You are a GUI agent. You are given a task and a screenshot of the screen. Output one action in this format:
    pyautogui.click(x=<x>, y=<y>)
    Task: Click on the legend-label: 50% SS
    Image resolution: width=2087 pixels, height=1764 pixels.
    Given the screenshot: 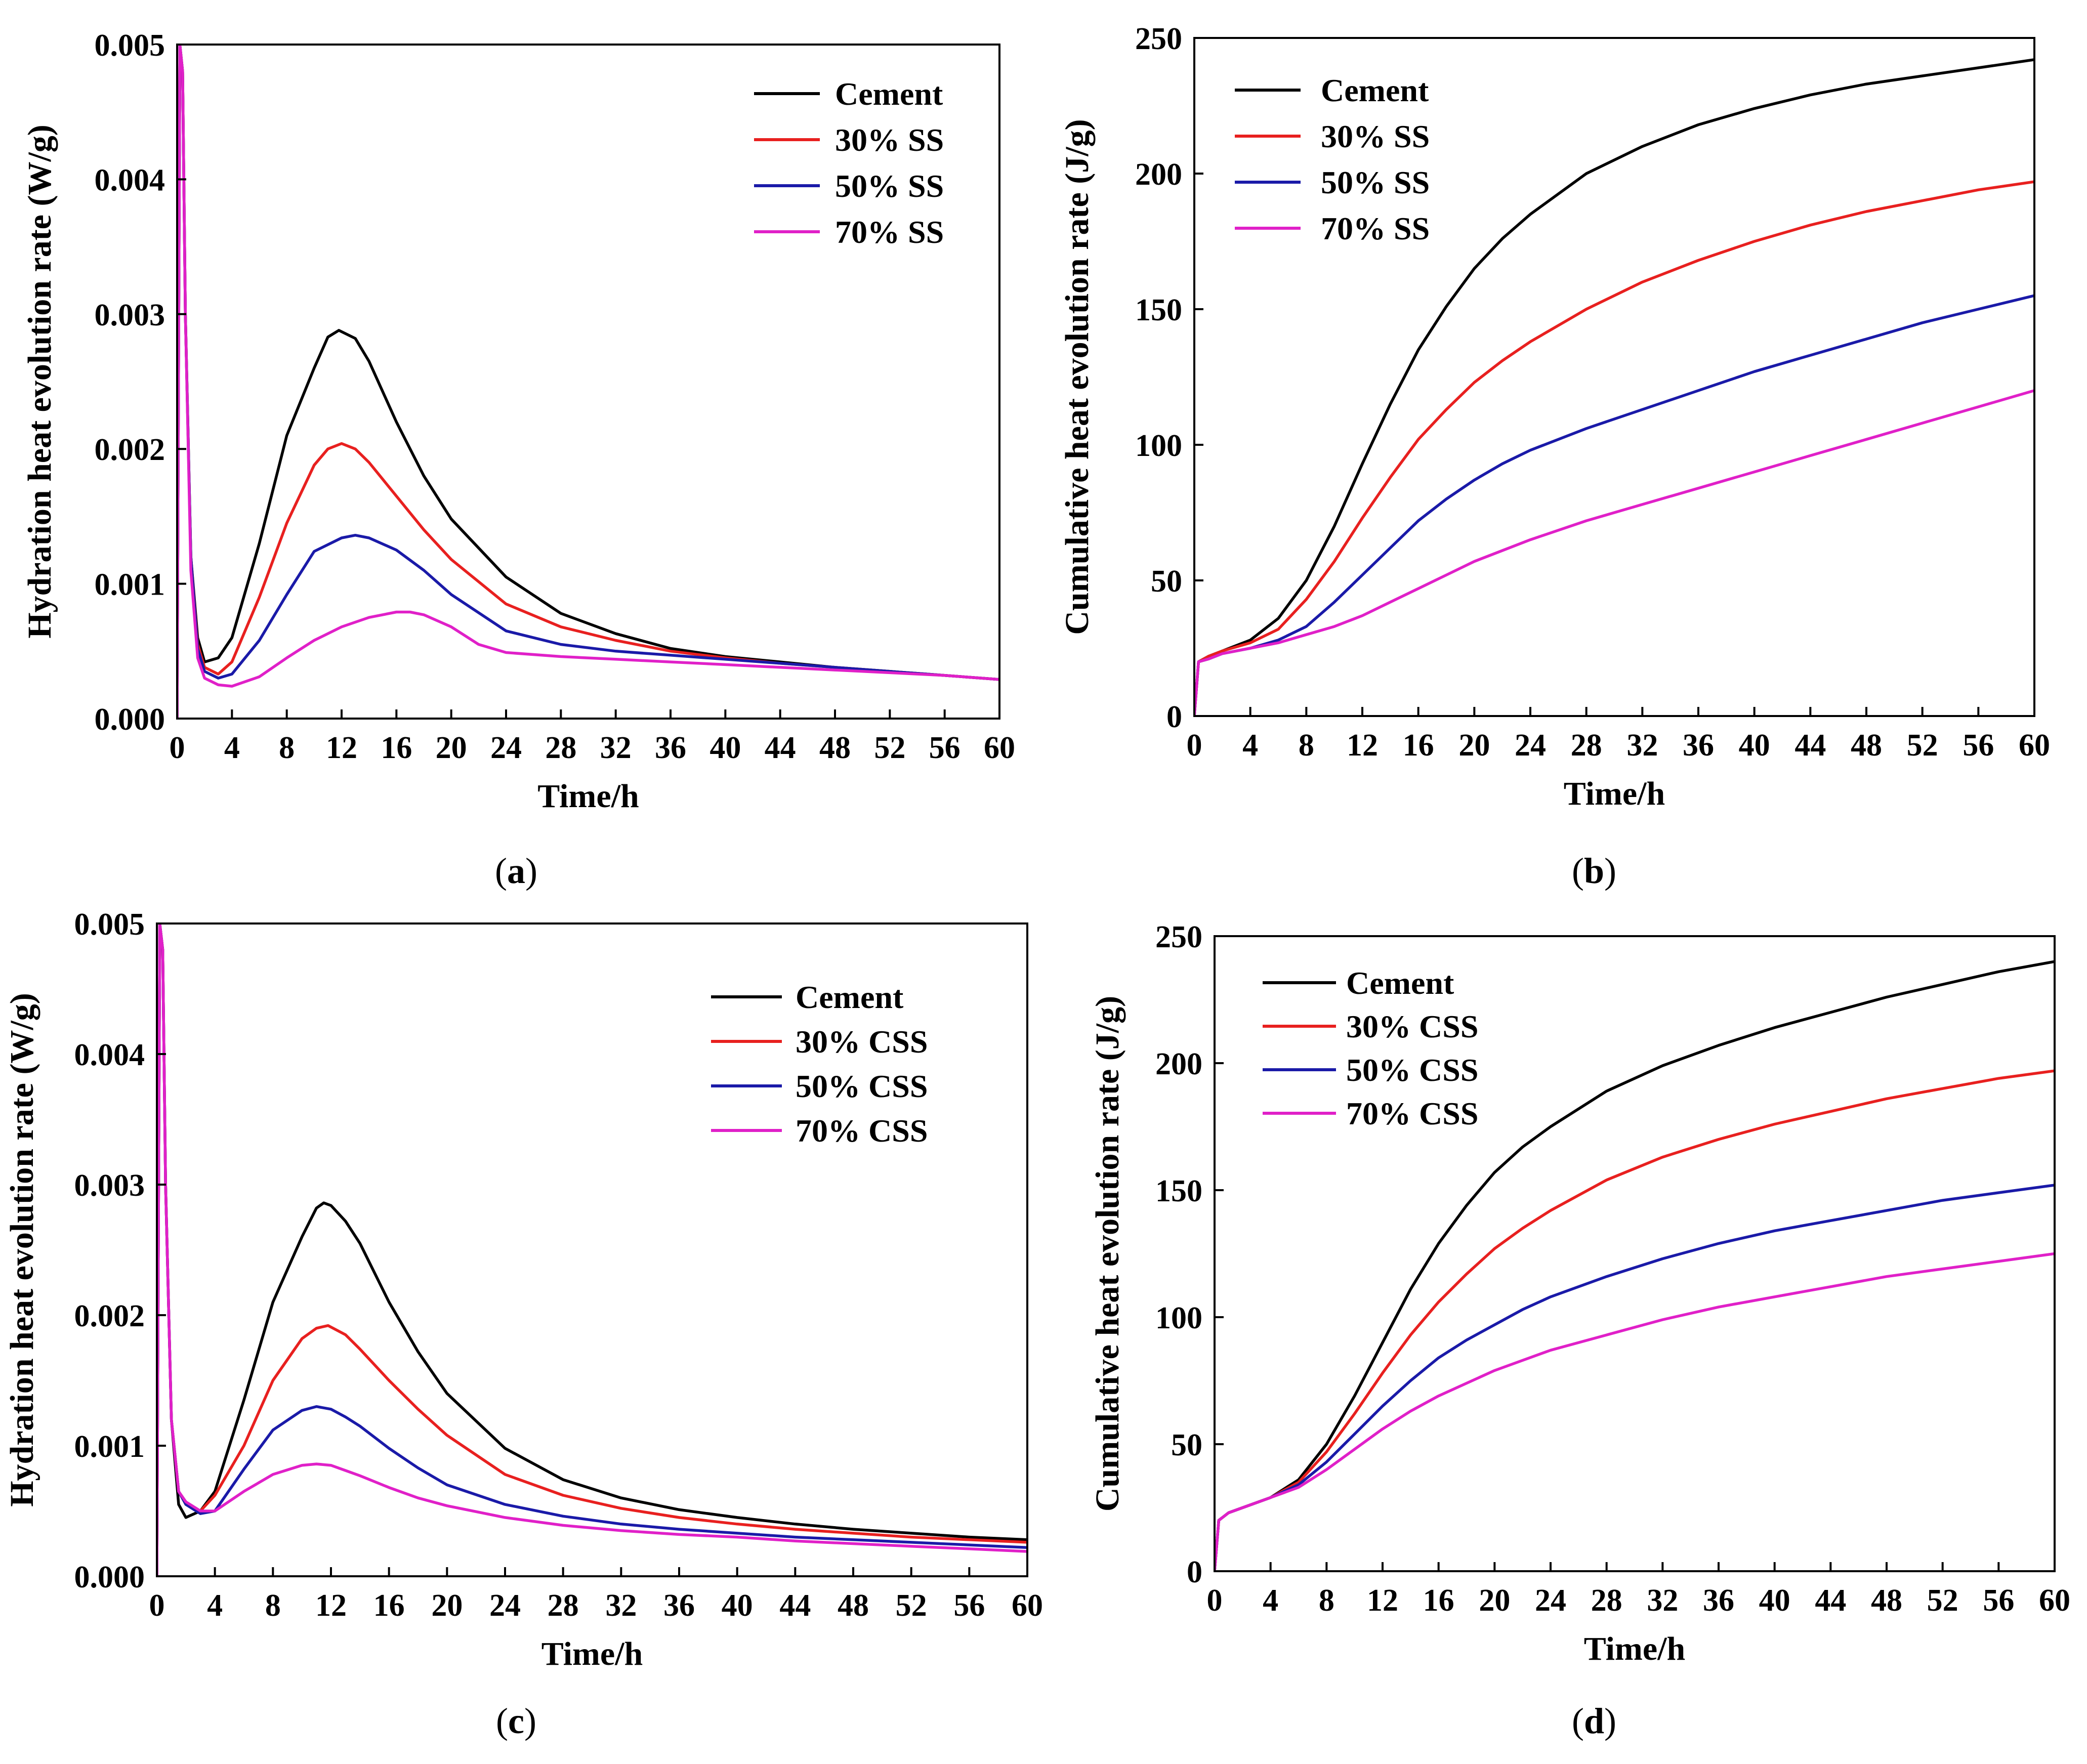 What is the action you would take?
    pyautogui.click(x=889, y=186)
    